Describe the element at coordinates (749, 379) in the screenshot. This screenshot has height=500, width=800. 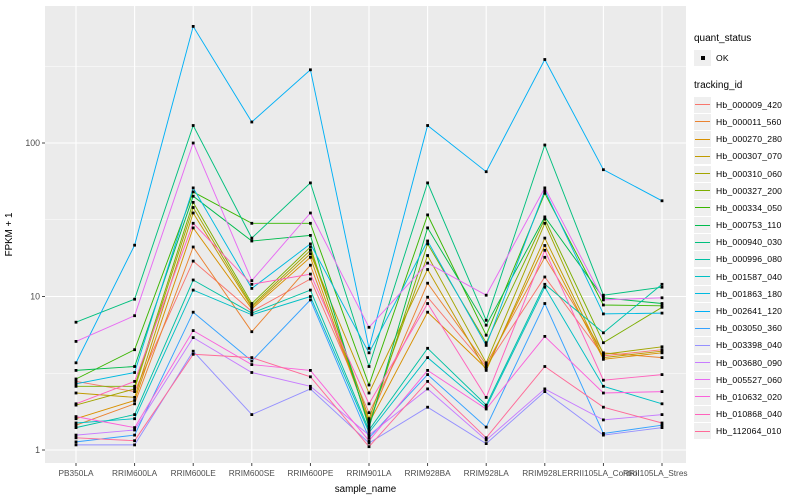
I see `legend-label: Hb_005527_060` at that location.